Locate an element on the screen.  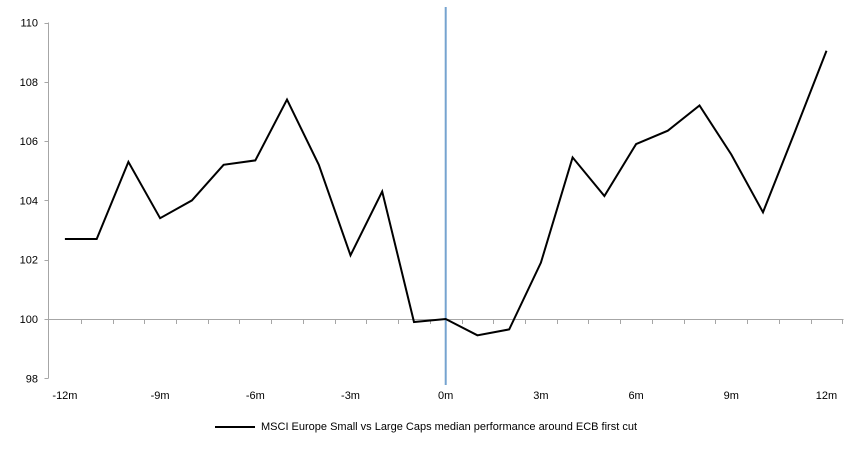
legend-line-swatch is located at coordinates (235, 427).